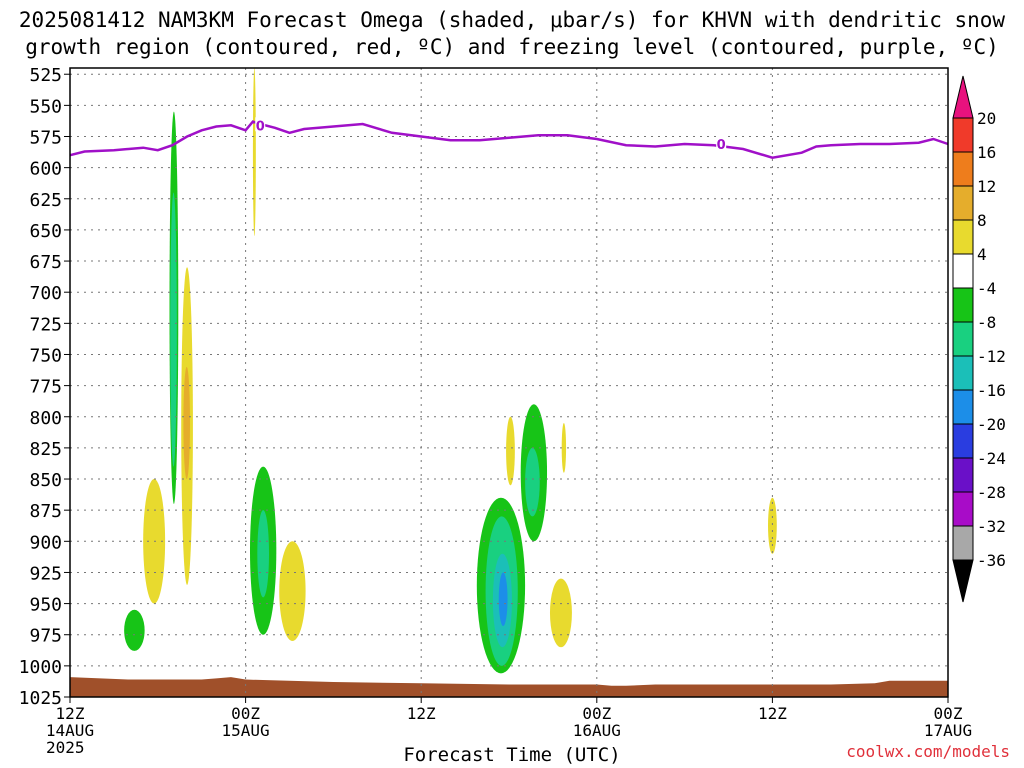 The height and width of the screenshot is (768, 1024). What do you see at coordinates (986, 322) in the screenshot?
I see `colorbar-label: -8` at bounding box center [986, 322].